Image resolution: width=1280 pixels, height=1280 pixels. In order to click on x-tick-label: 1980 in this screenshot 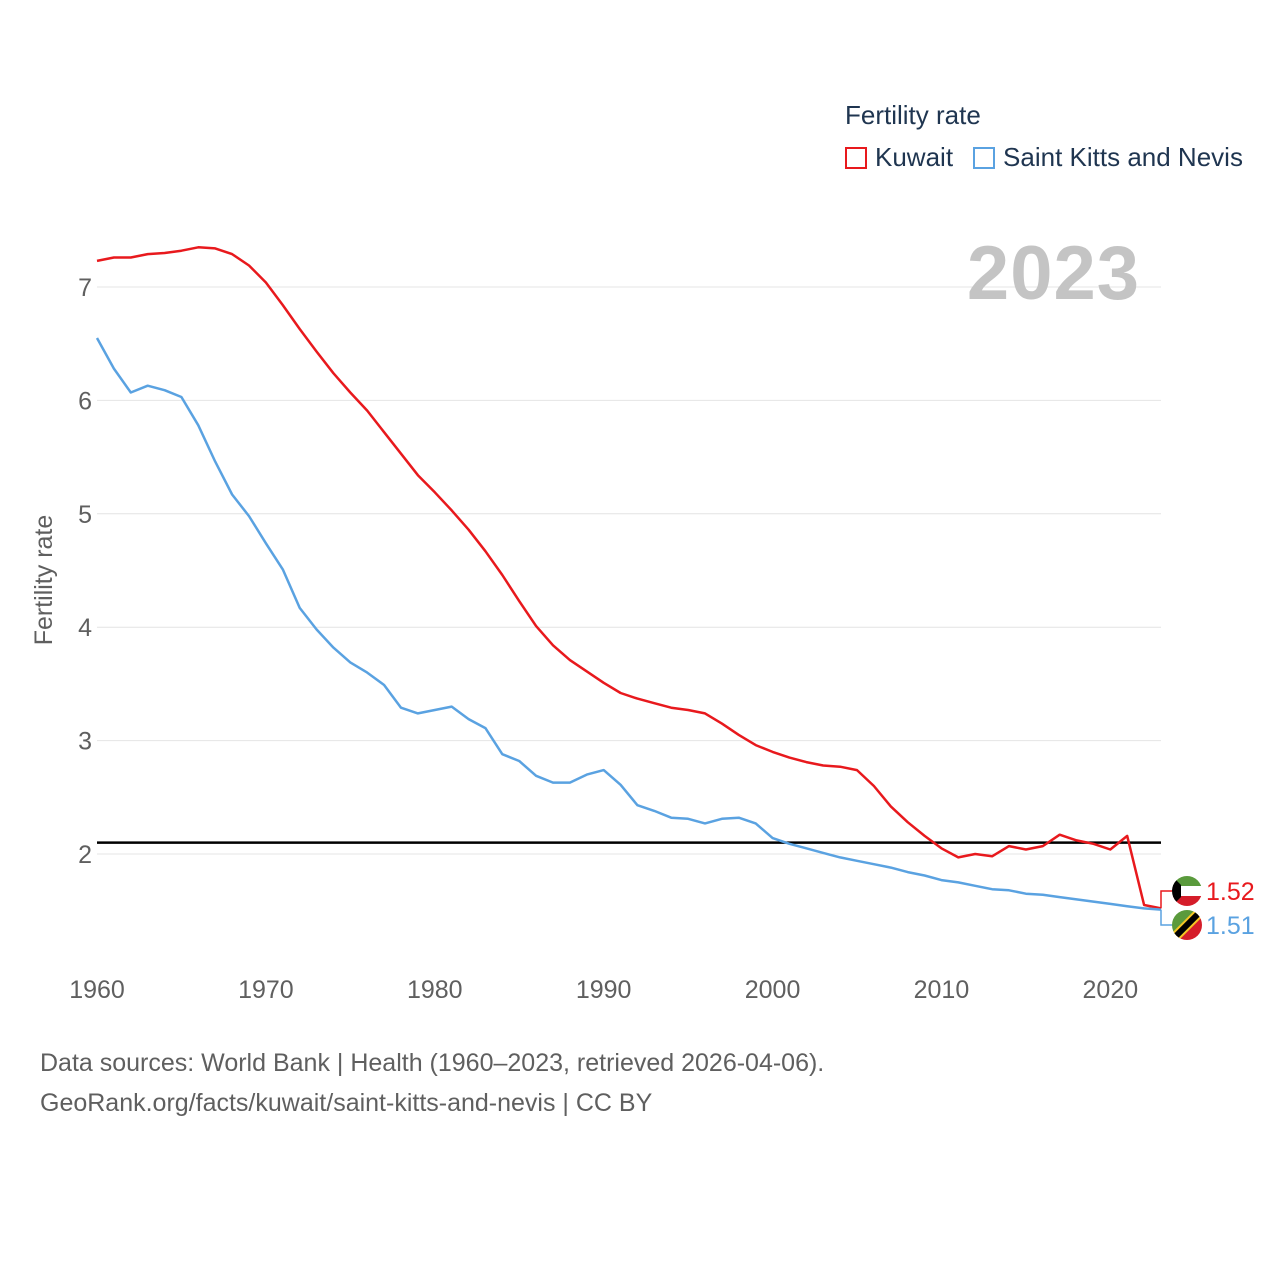, I will do `click(435, 990)`.